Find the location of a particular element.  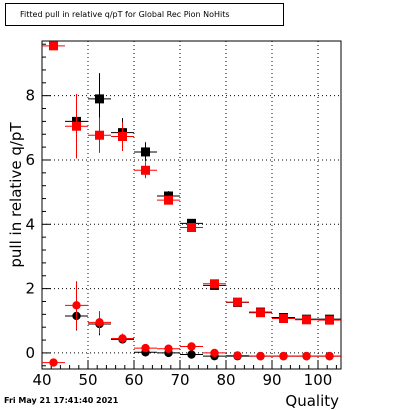

y-tick-label: 2 is located at coordinates (30, 289).